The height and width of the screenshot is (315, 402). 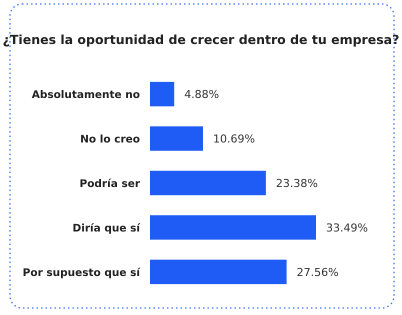 I want to click on chart-title: ¿Tienes la oportunidad de crecer dentro de tu empresa?, so click(x=201, y=39).